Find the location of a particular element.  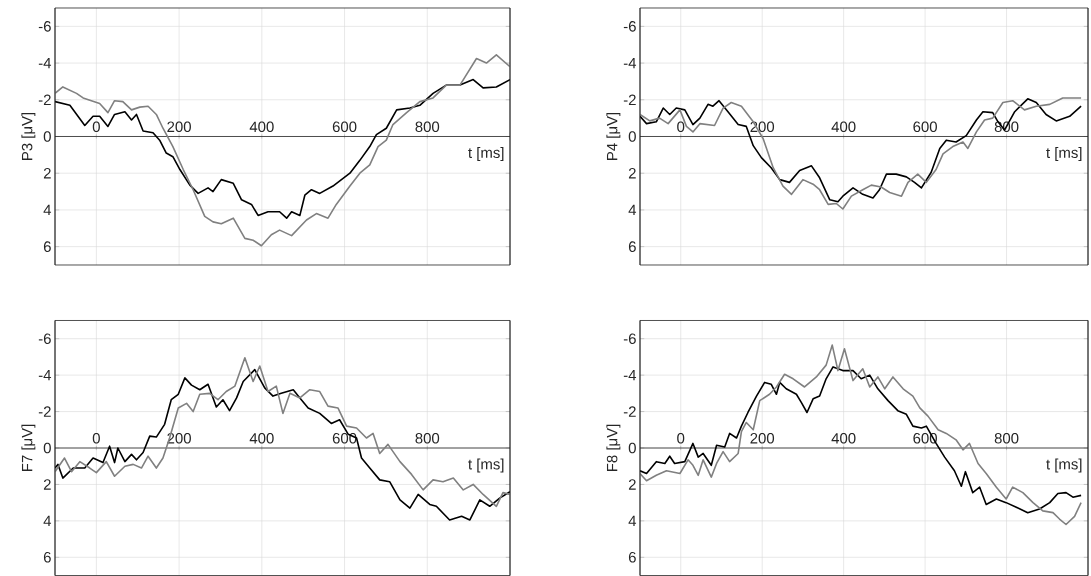

y-axis-title: F7 [μV] is located at coordinates (28, 448).